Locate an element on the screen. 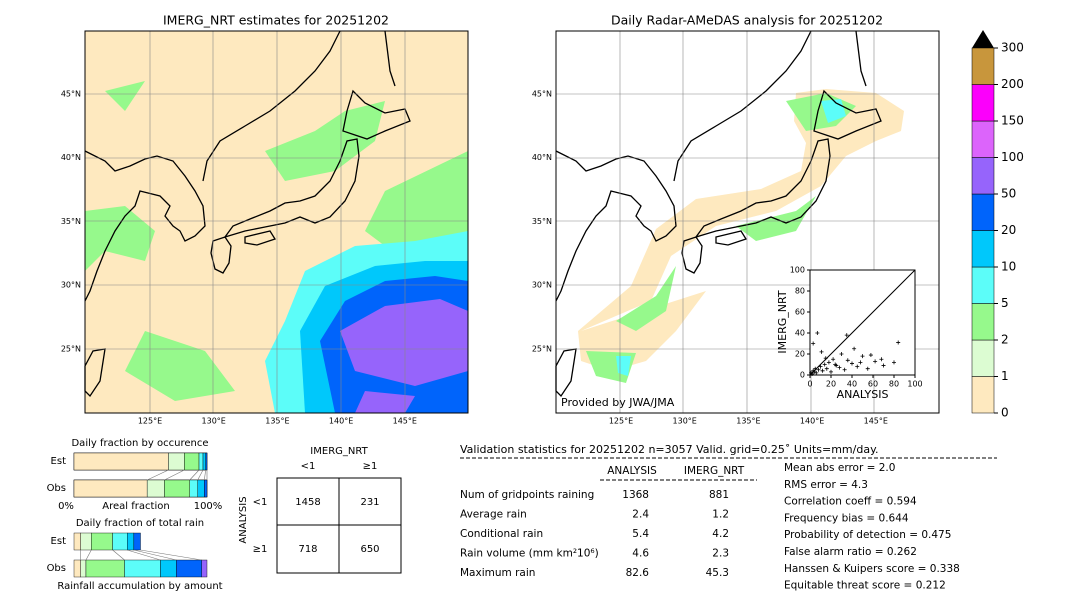 The width and height of the screenshot is (1080, 616). ct-cell: 650 is located at coordinates (369, 549).